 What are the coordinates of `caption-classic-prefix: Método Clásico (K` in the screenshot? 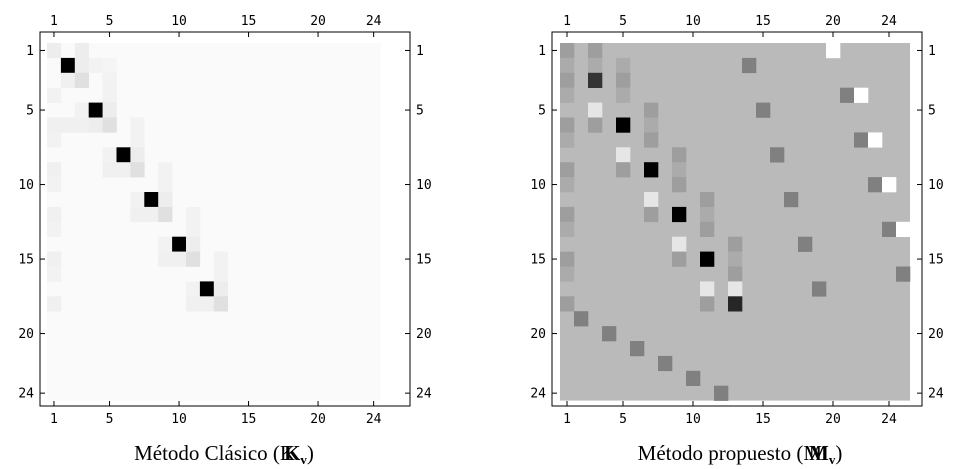 It's located at (214, 453).